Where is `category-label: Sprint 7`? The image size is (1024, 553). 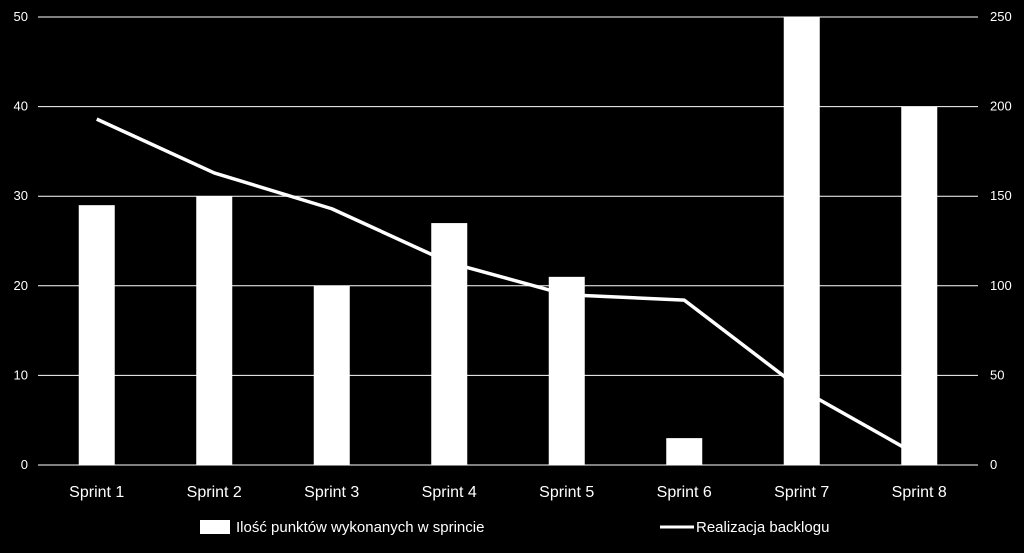 category-label: Sprint 7 is located at coordinates (801, 492).